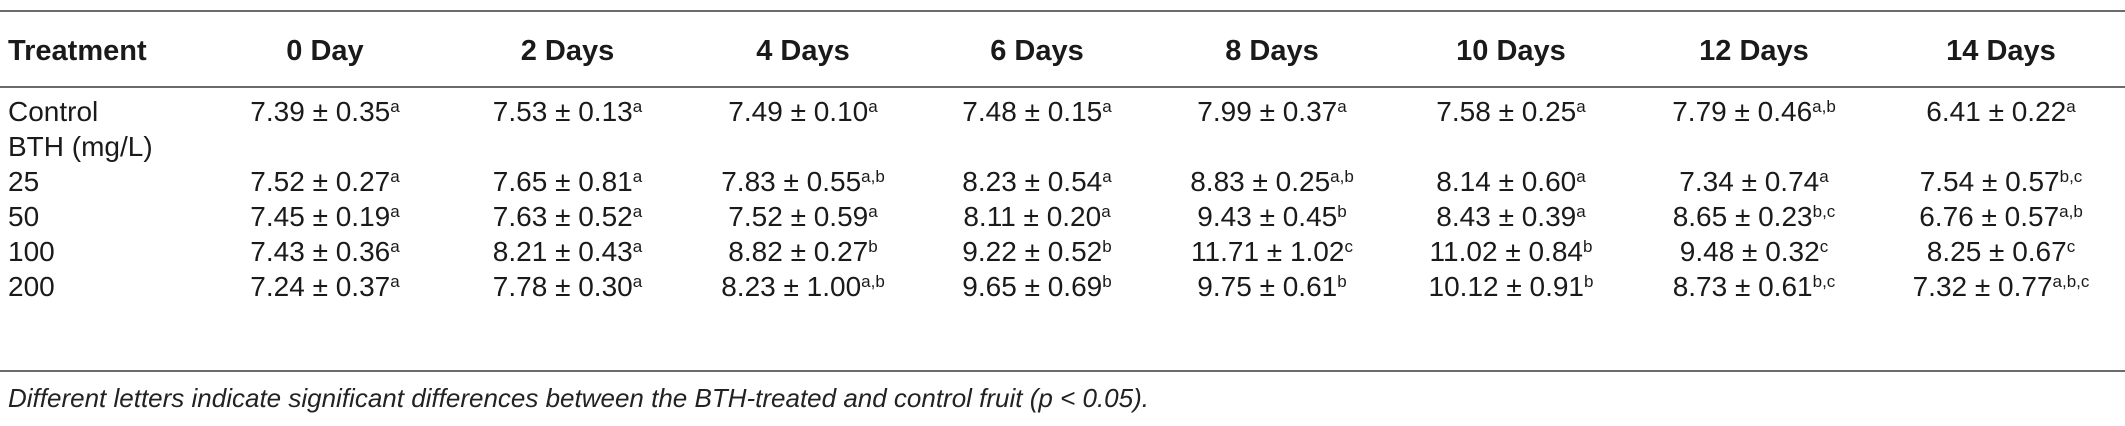 The image size is (2125, 426). I want to click on mean-sd-value: 8.23 ± 0.54, so click(1032, 181).